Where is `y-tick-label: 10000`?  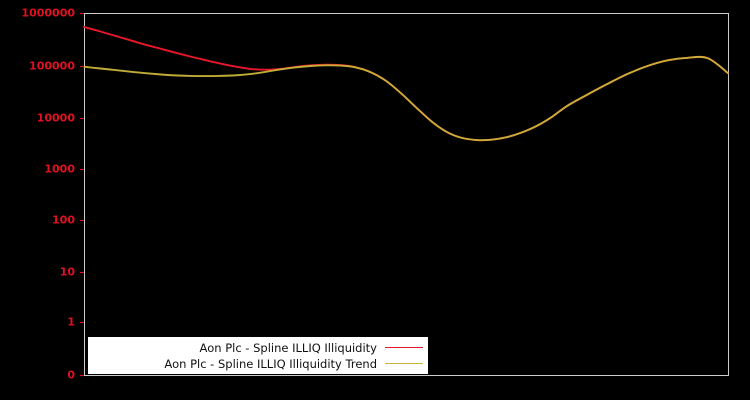 y-tick-label: 10000 is located at coordinates (55, 118).